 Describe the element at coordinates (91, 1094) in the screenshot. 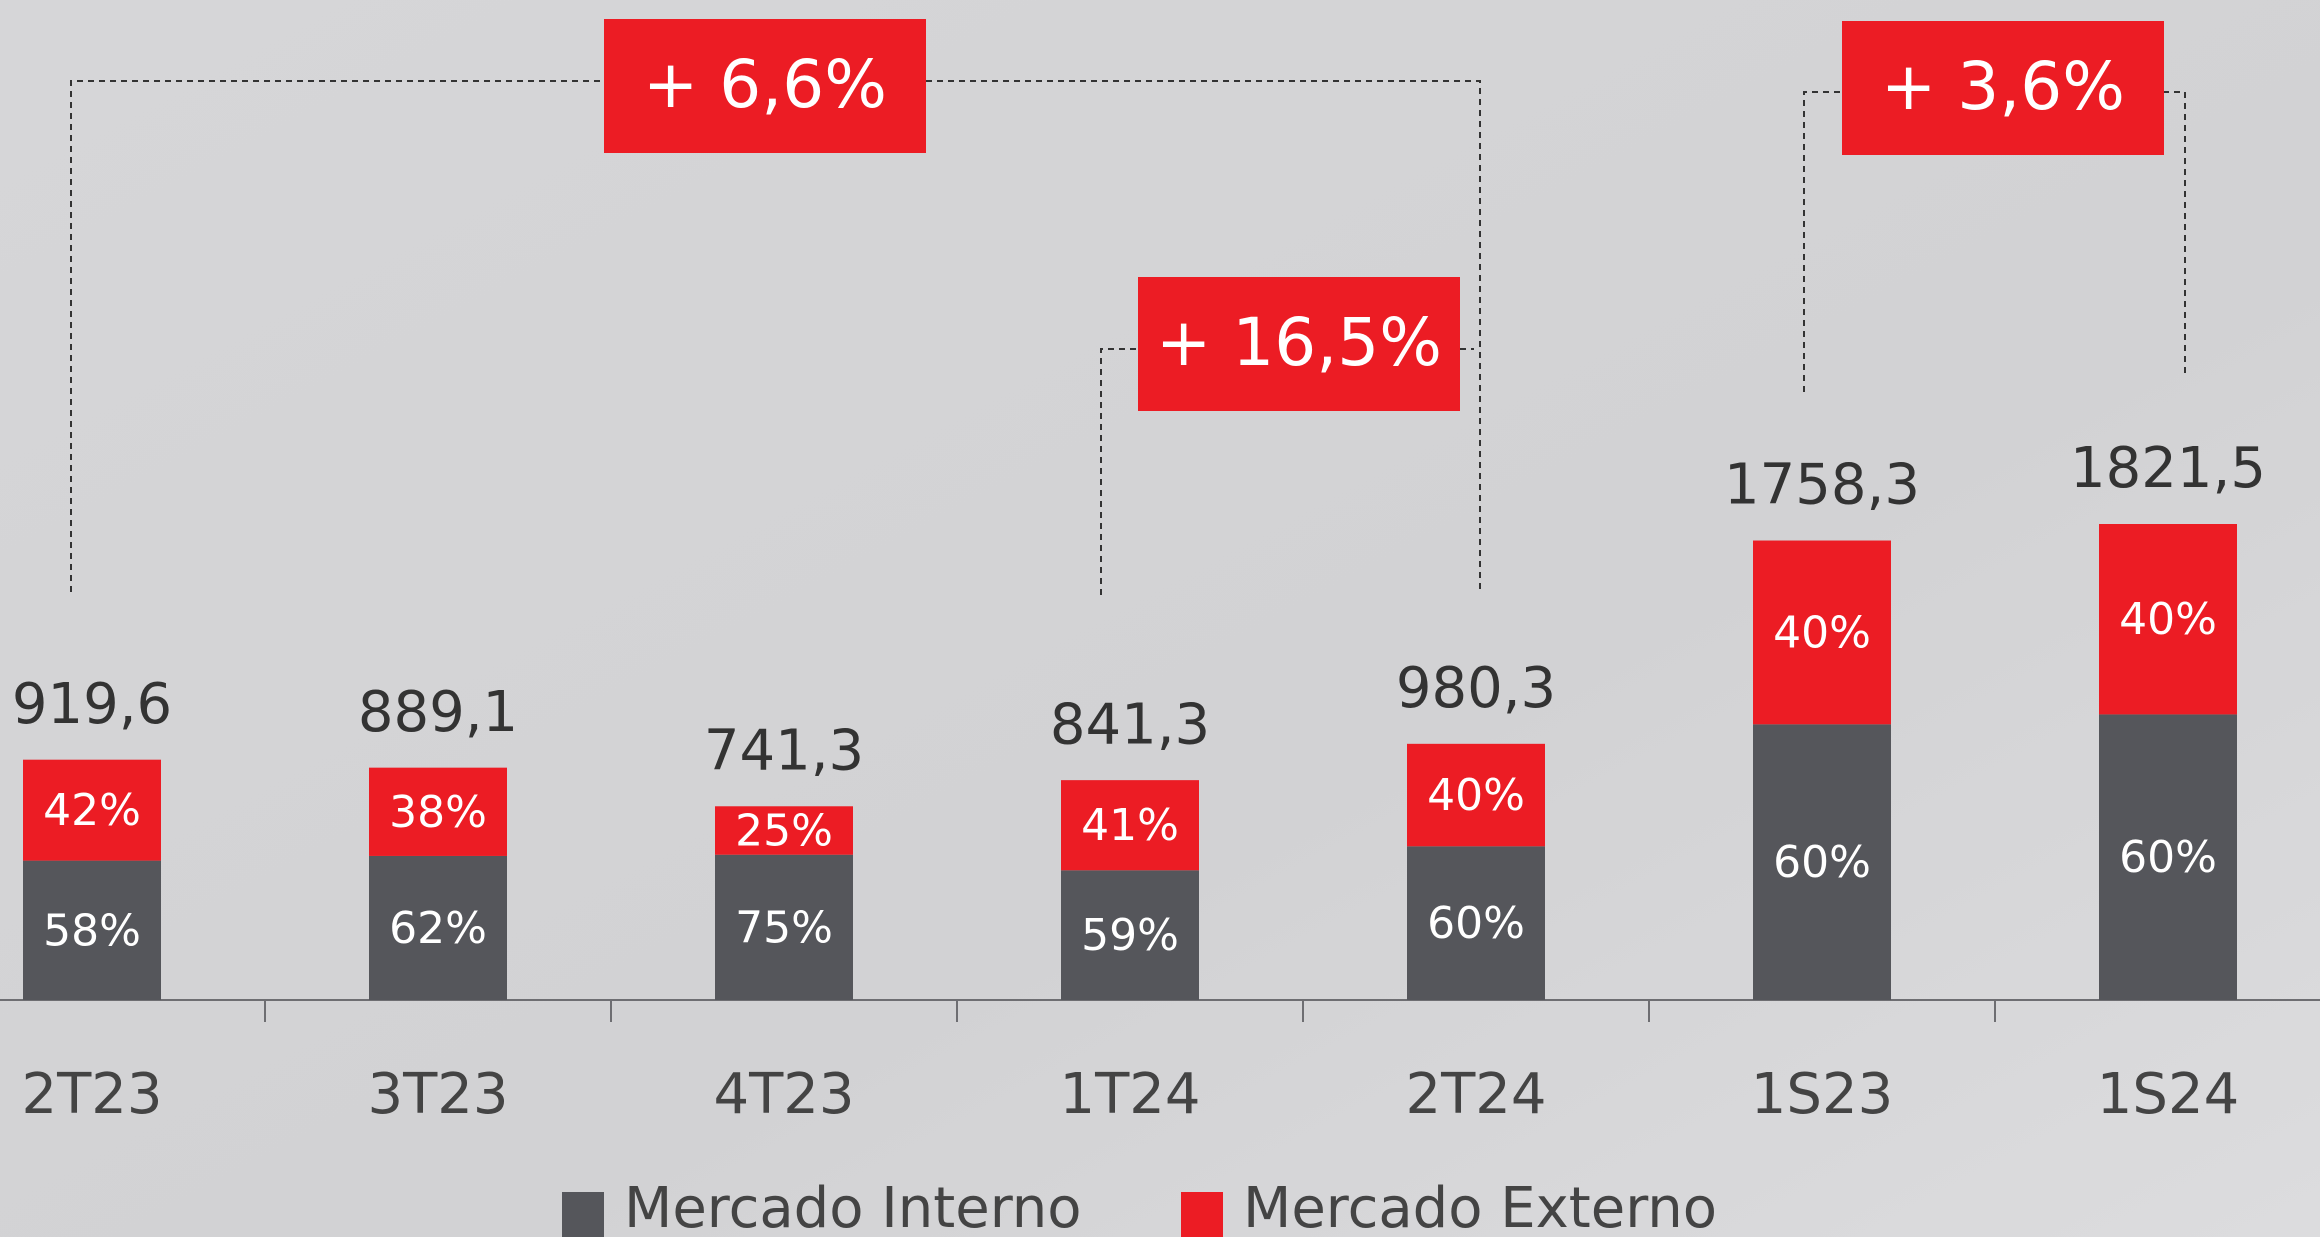

I see `x-tick-label: 2T23` at that location.